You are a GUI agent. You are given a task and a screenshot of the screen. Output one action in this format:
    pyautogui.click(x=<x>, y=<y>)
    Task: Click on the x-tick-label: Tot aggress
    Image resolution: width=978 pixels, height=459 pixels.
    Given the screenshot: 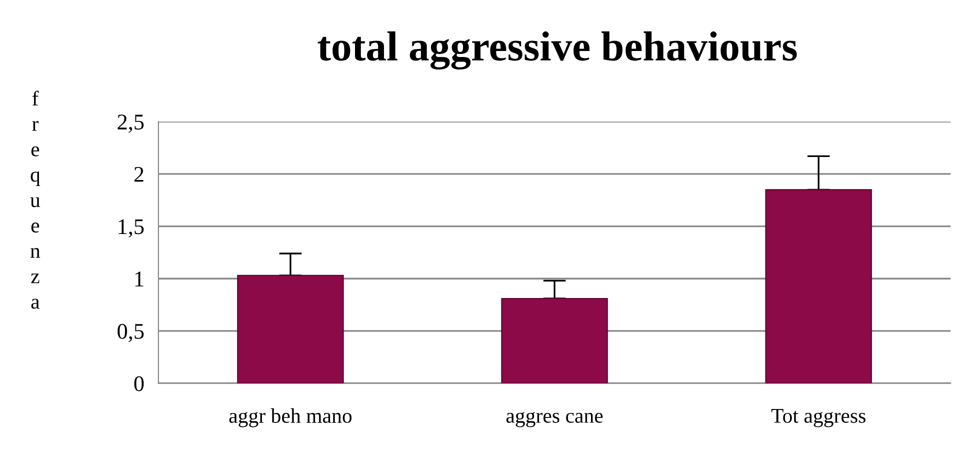 What is the action you would take?
    pyautogui.click(x=818, y=418)
    